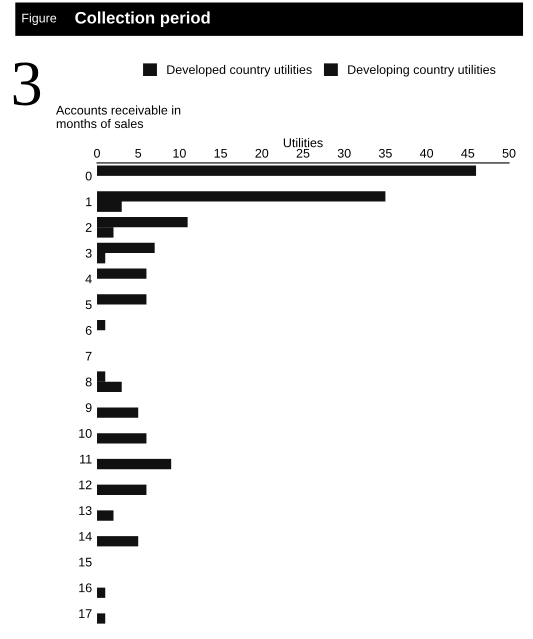 Image resolution: width=533 pixels, height=639 pixels. I want to click on y-tick-label: 9, so click(89, 407).